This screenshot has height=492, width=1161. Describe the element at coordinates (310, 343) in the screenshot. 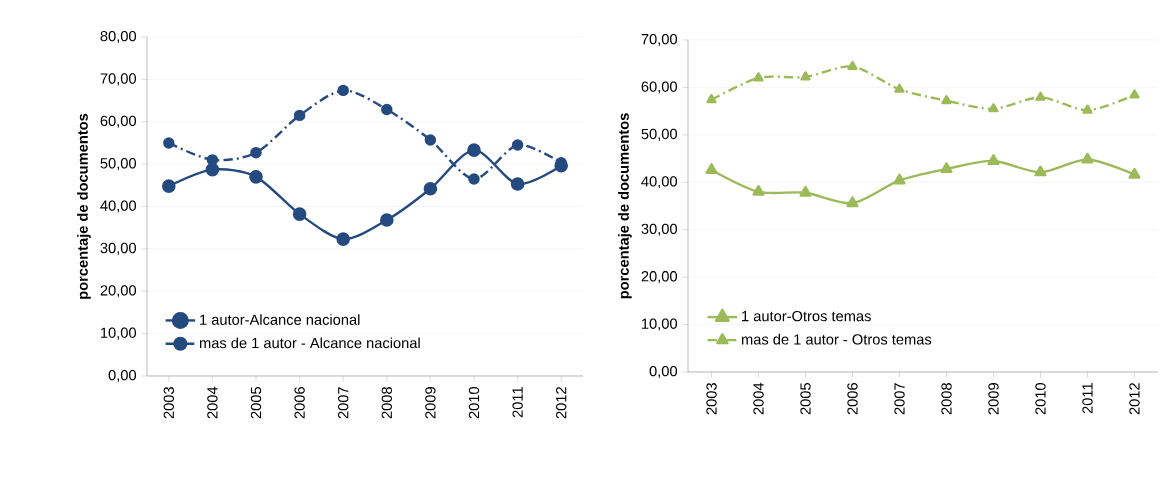

I see `legend-label: mas de 1 autor - Alcance nacional` at that location.